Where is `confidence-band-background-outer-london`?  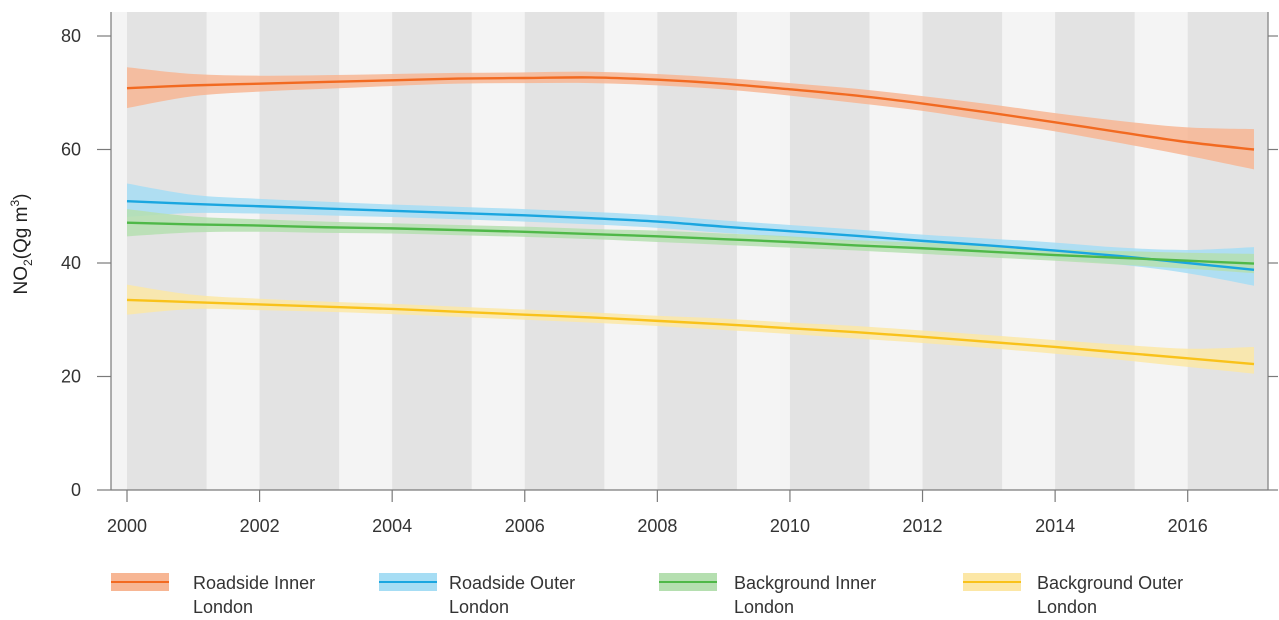
confidence-band-background-outer-london is located at coordinates (690, 329).